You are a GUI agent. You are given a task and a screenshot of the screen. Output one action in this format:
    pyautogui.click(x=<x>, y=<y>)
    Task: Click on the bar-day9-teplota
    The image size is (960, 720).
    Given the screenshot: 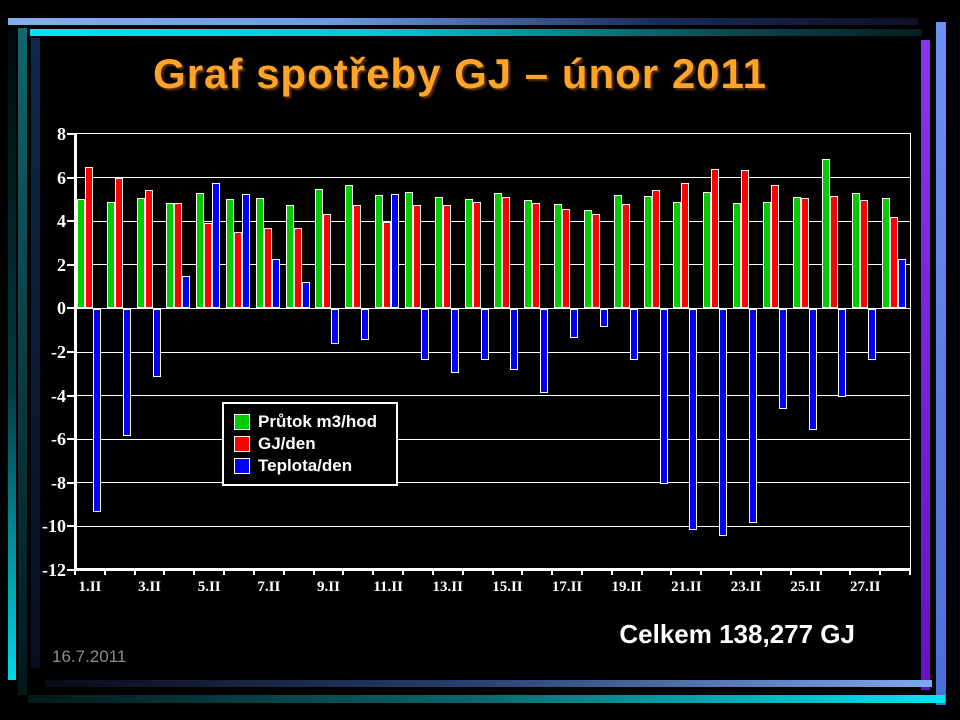 What is the action you would take?
    pyautogui.click(x=335, y=327)
    